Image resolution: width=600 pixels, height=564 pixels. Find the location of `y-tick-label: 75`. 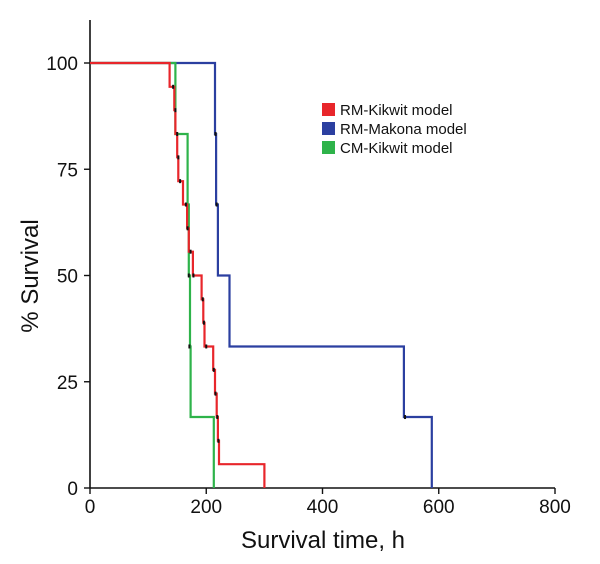

y-tick-label: 75 is located at coordinates (67, 170).